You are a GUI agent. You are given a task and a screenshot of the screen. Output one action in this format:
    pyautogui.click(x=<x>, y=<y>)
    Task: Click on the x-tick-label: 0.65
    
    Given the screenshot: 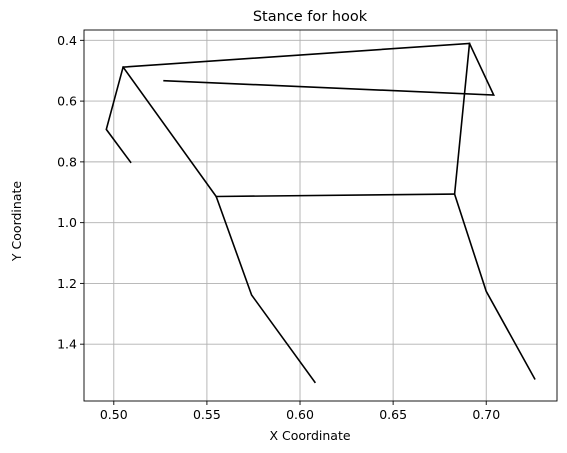 What is the action you would take?
    pyautogui.click(x=393, y=414)
    